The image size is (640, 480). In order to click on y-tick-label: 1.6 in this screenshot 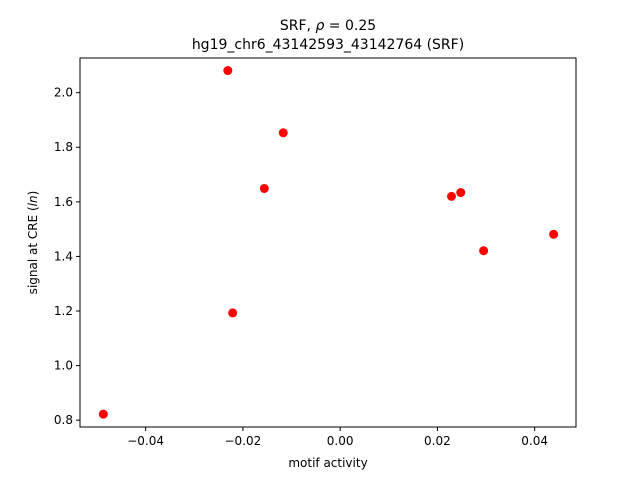, I will do `click(63, 202)`.